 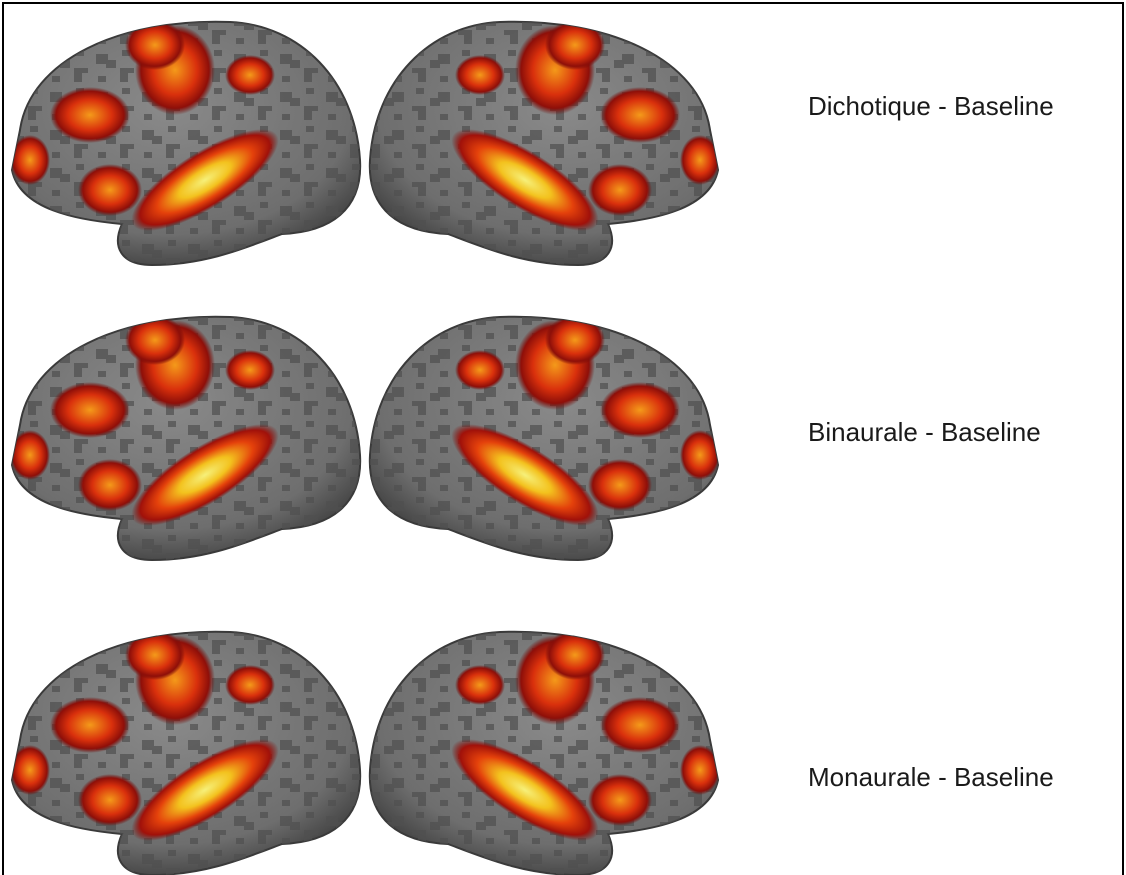 I want to click on condition-label: Monaurale - Baseline, so click(x=931, y=777).